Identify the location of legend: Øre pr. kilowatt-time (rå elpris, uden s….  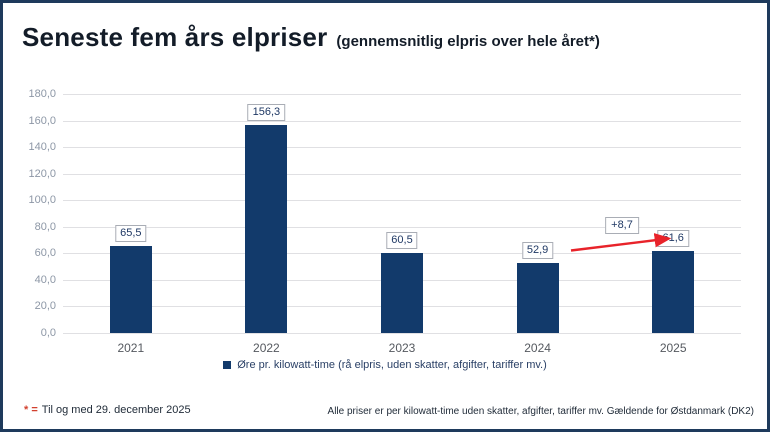
(385, 365).